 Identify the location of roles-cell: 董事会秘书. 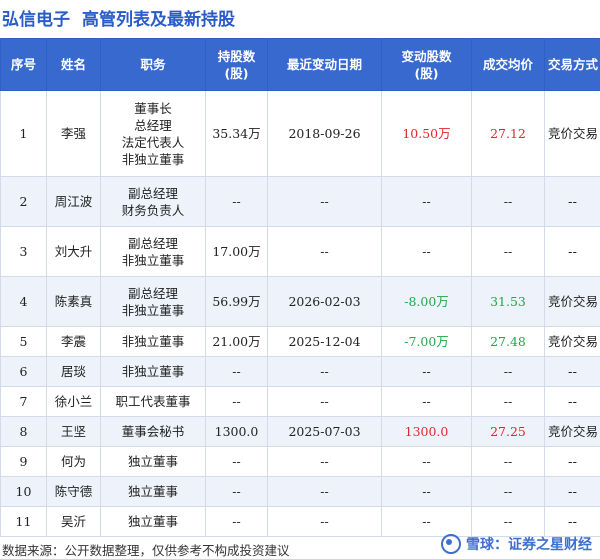
(153, 431).